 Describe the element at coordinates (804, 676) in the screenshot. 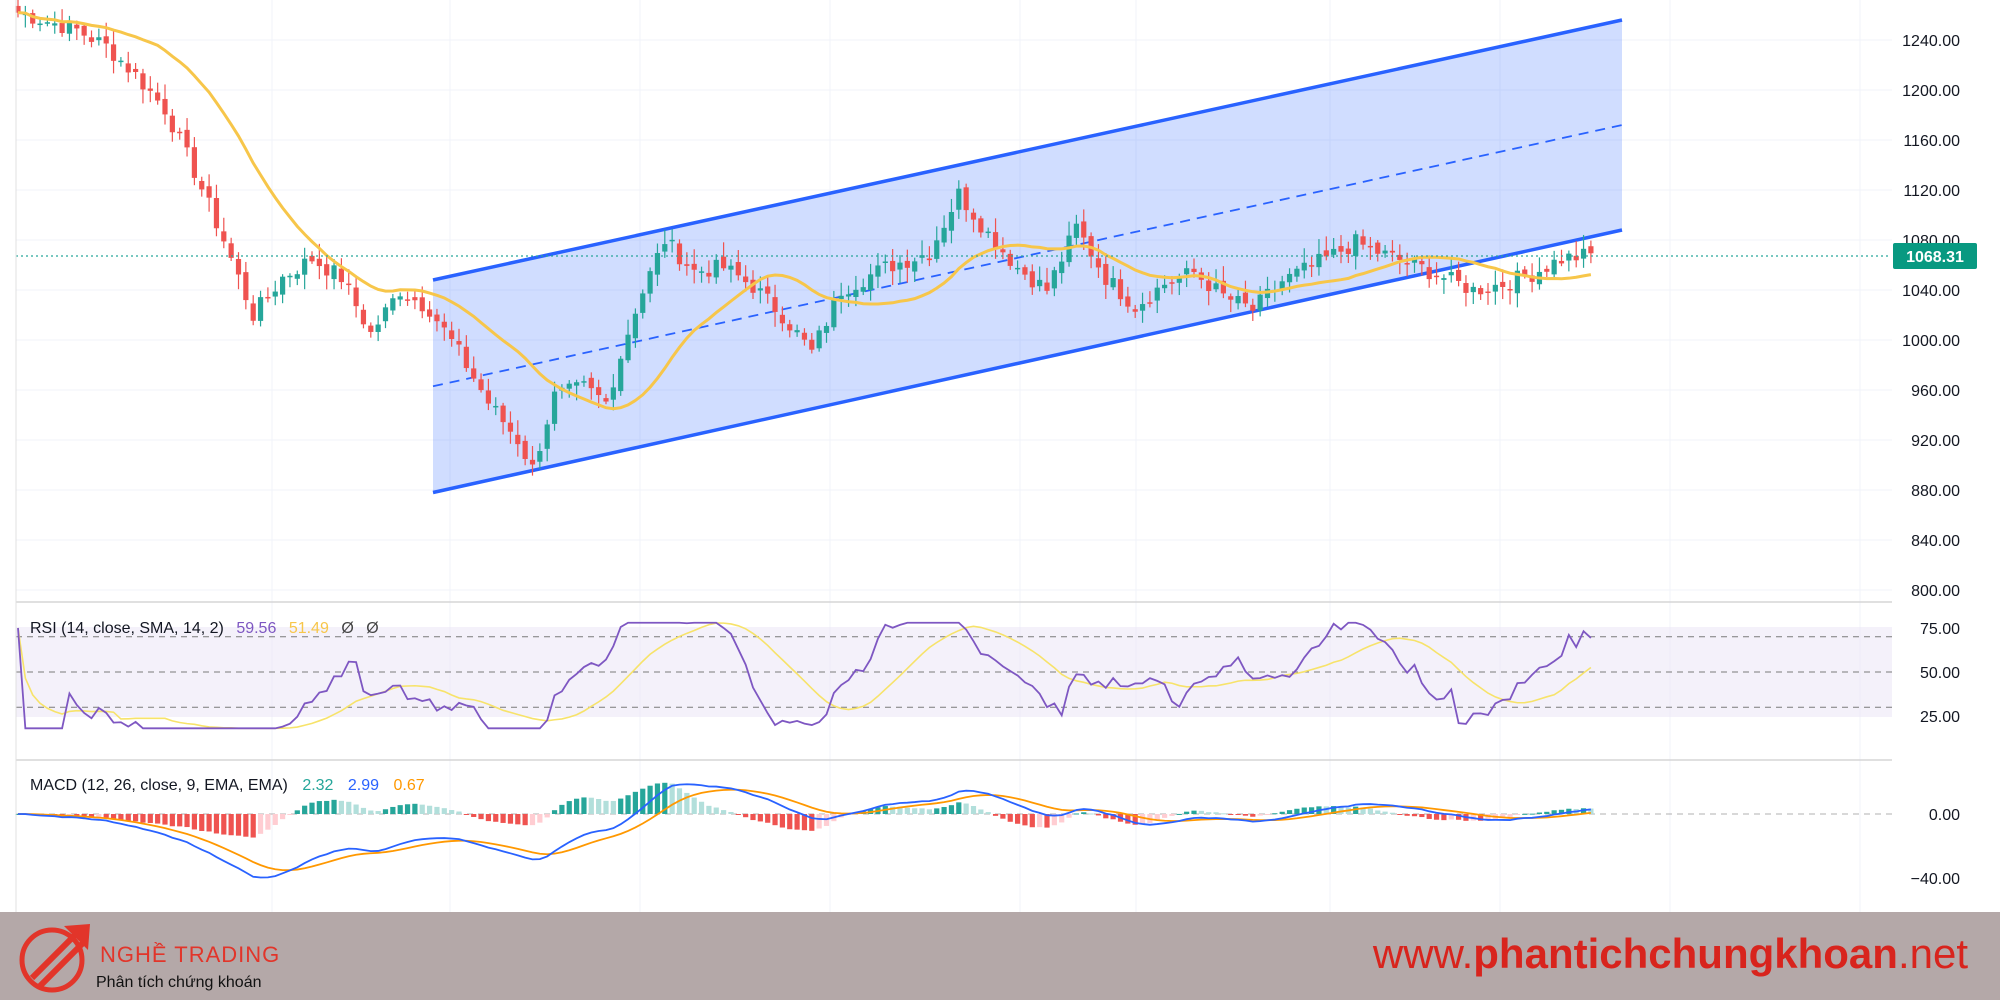

I see `rsi-sma-line` at that location.